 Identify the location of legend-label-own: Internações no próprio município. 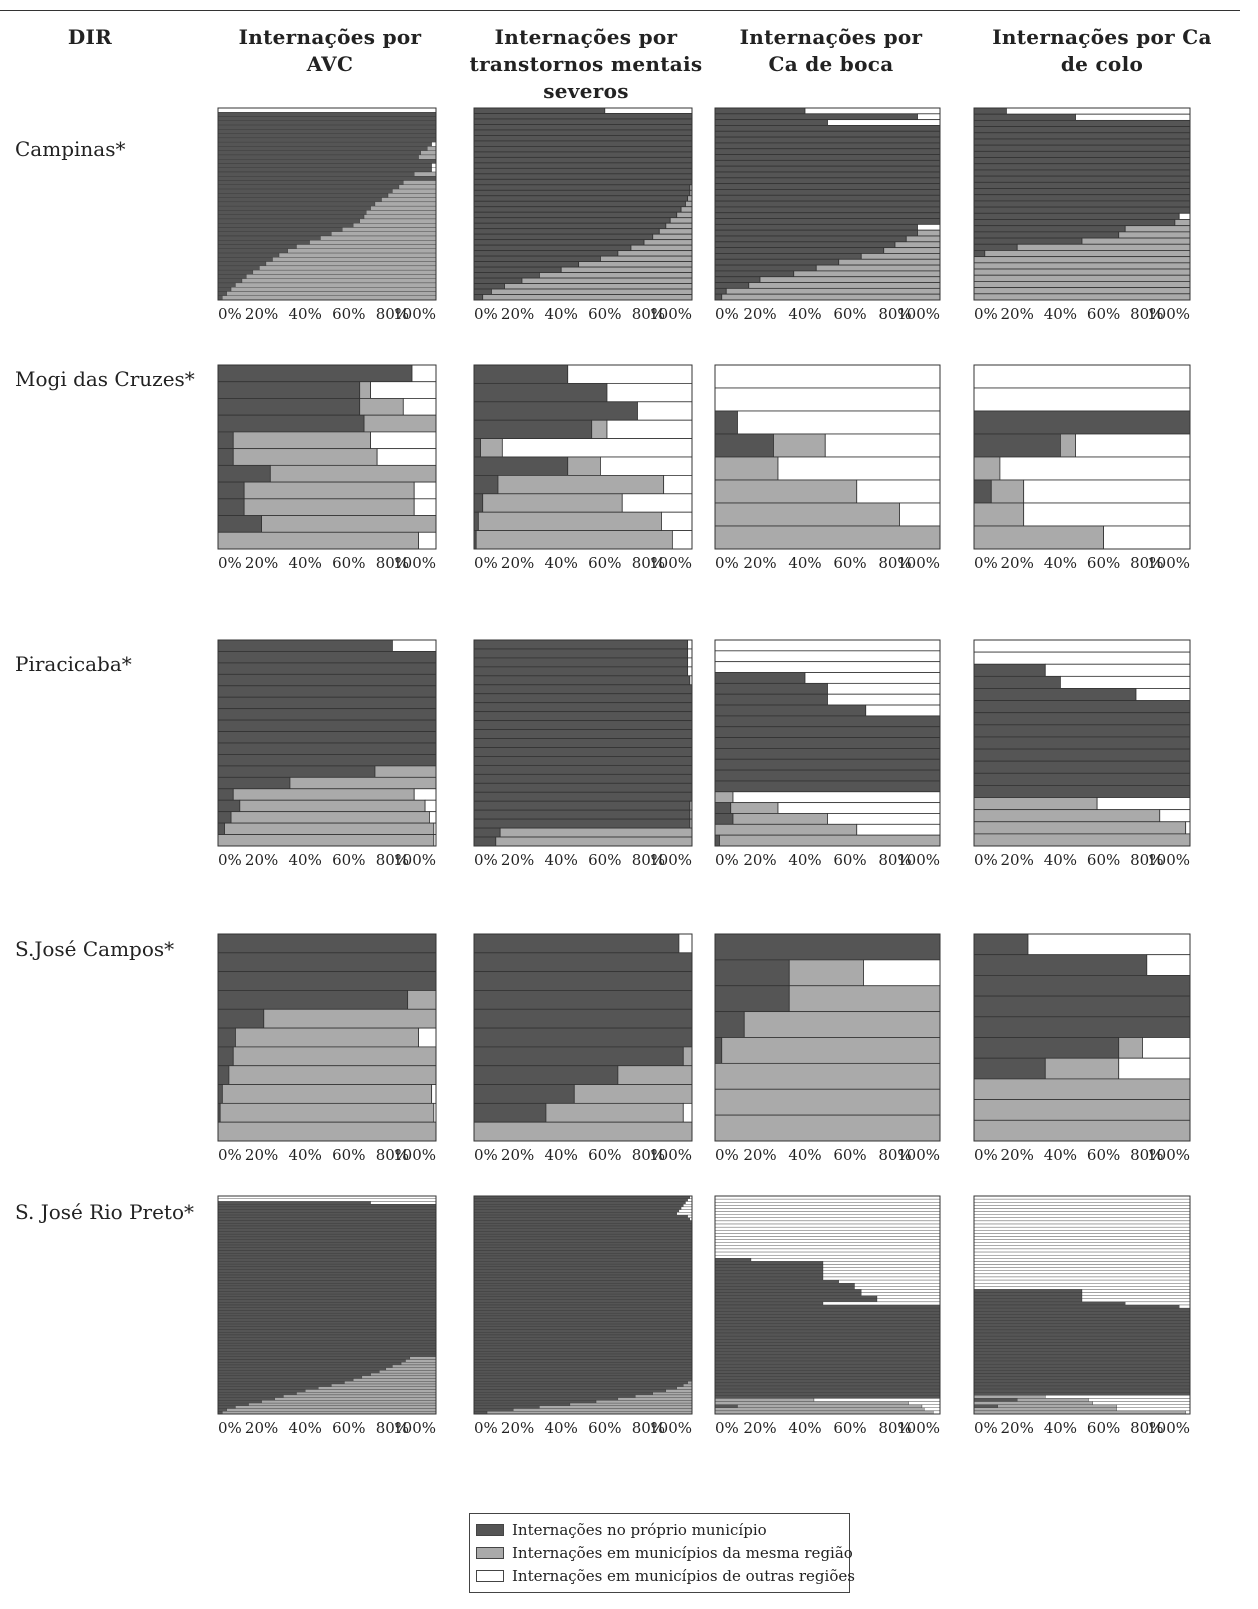
(639, 1529).